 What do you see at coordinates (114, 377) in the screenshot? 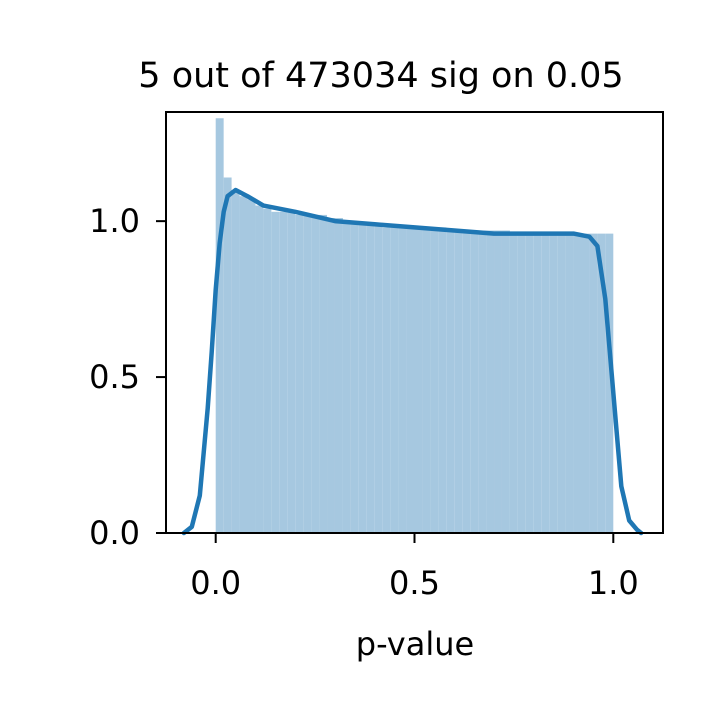
I see `y-tick-label: 0.5` at bounding box center [114, 377].